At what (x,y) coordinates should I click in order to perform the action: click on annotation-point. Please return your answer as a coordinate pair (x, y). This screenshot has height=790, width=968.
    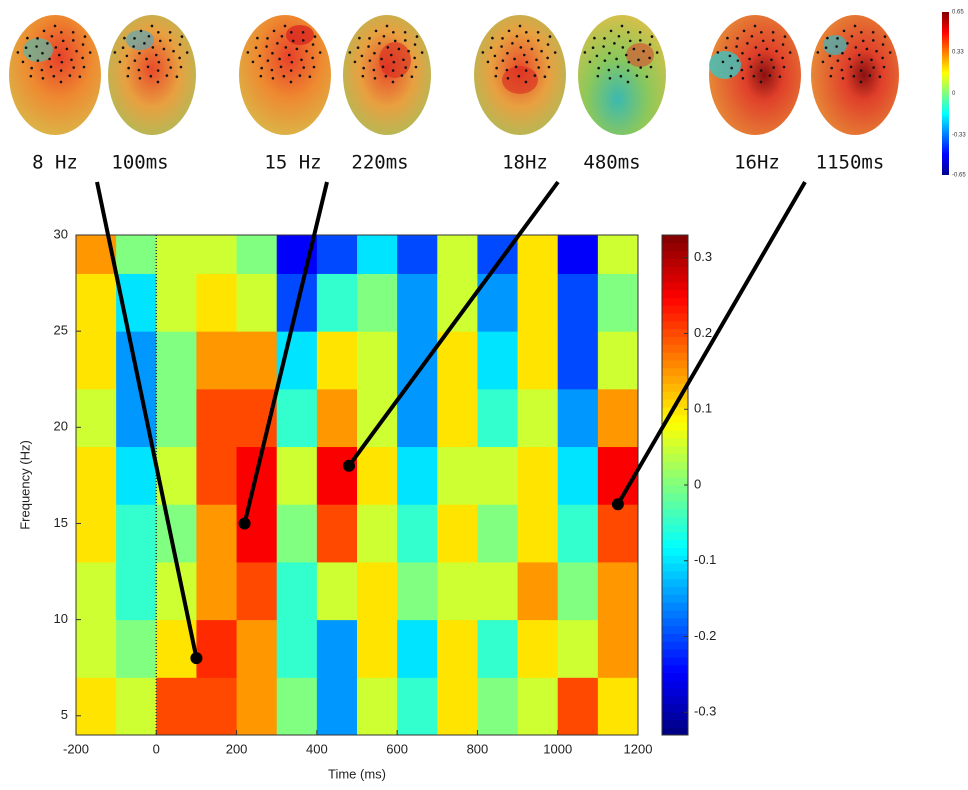
    Looking at the image, I should click on (348, 465).